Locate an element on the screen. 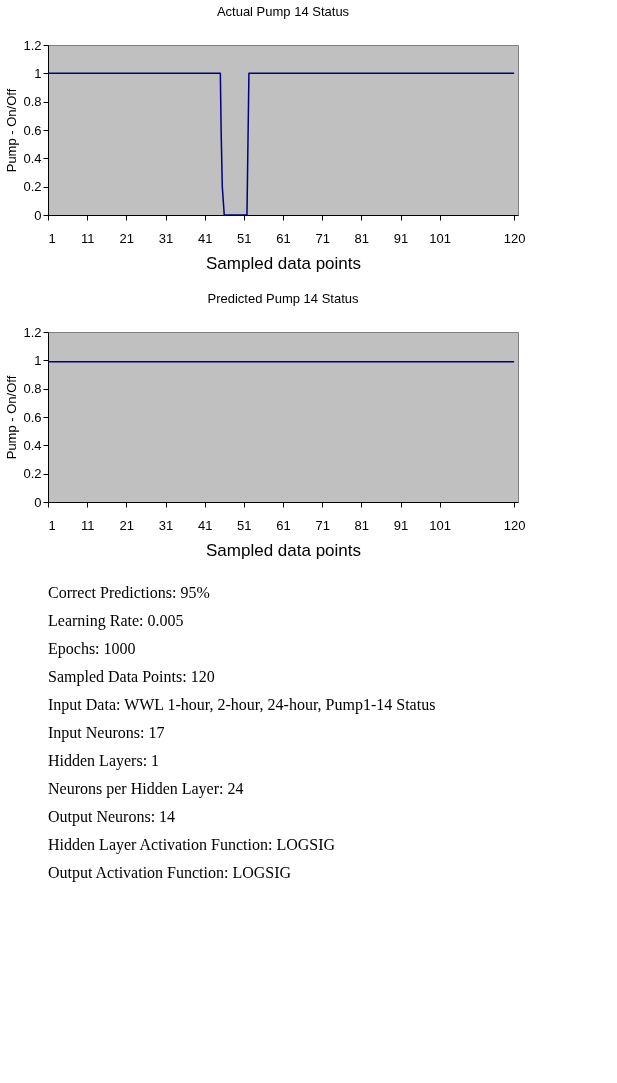  text: Neurons per Hidden Layer: 24 is located at coordinates (146, 789).